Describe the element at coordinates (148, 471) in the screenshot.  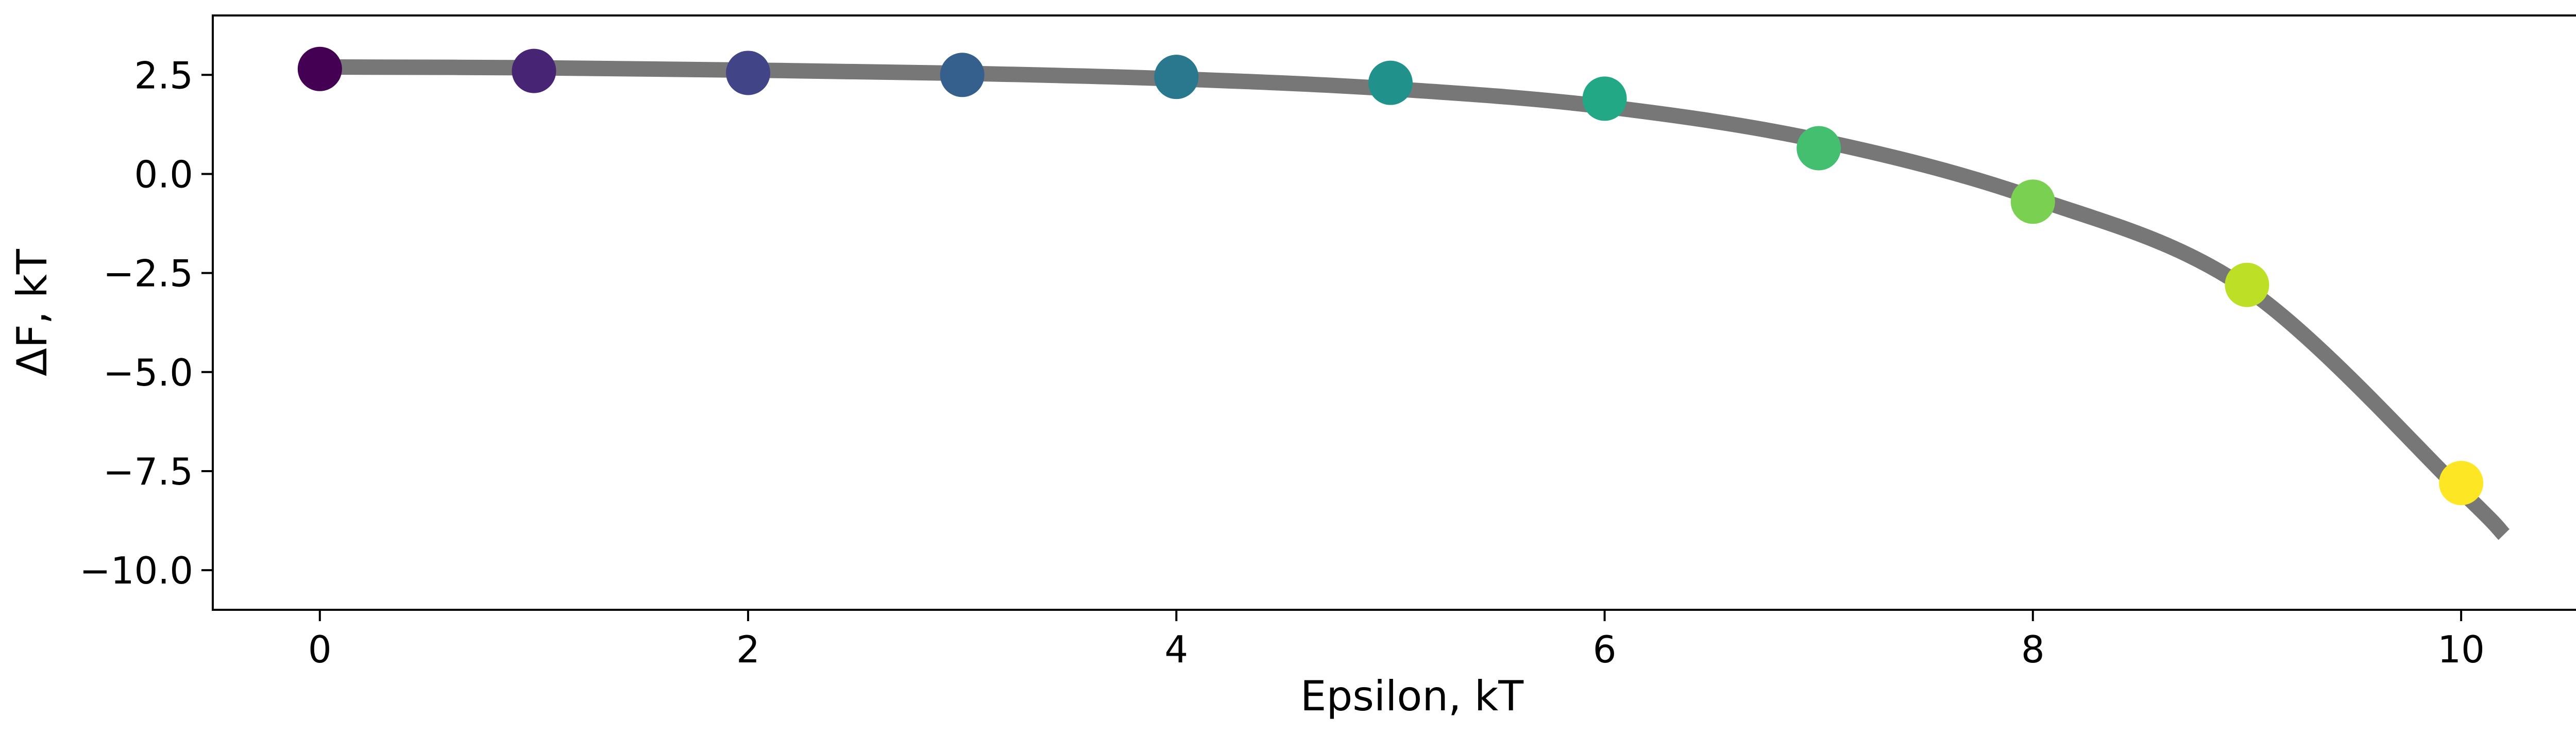
I see `y-tick-label: −7.5` at that location.